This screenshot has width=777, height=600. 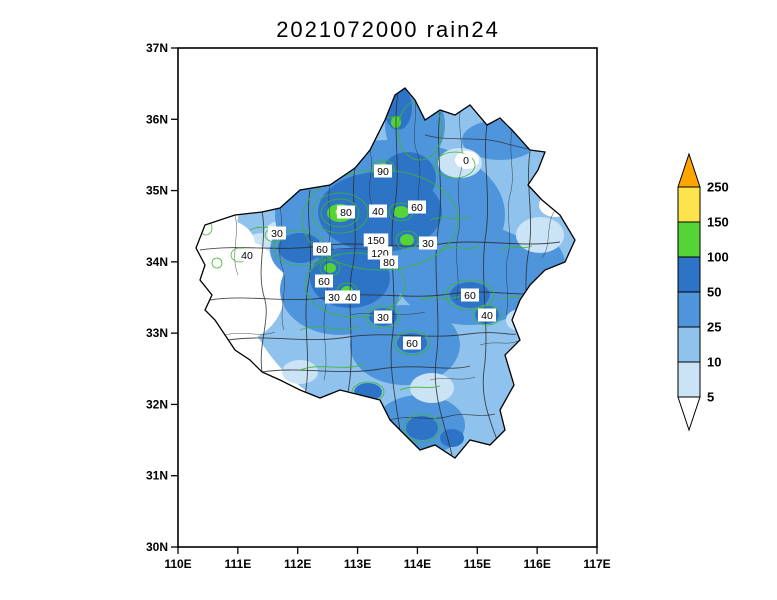 I want to click on colorbar-tick-label: 150, so click(x=718, y=222).